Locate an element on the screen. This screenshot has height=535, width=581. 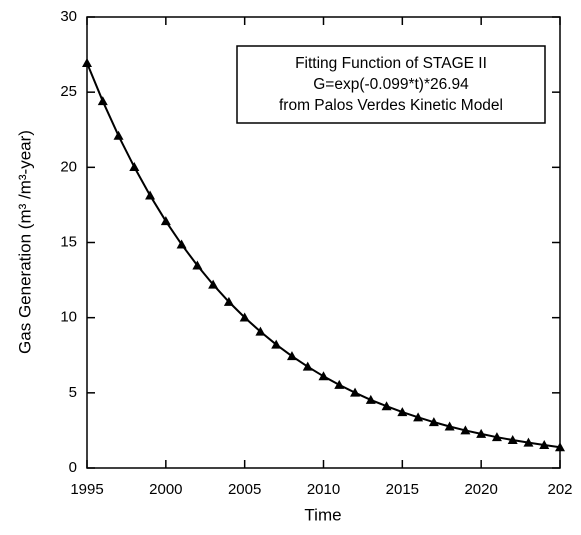
x-tick-label: 2020 is located at coordinates (480, 489).